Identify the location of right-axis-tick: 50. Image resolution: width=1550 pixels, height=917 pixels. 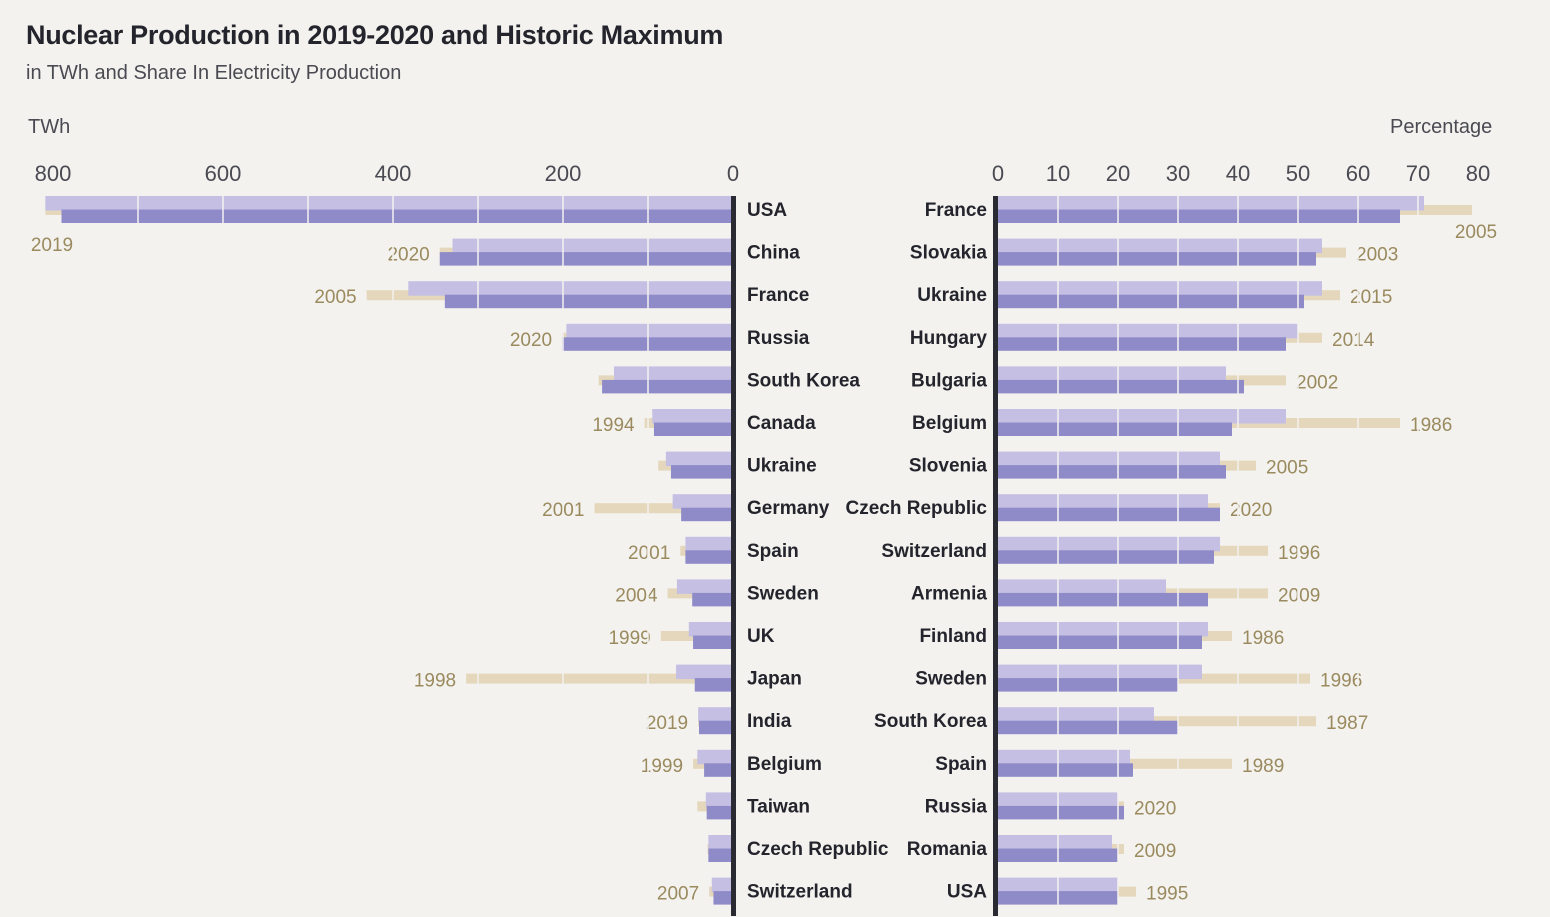
(1298, 173).